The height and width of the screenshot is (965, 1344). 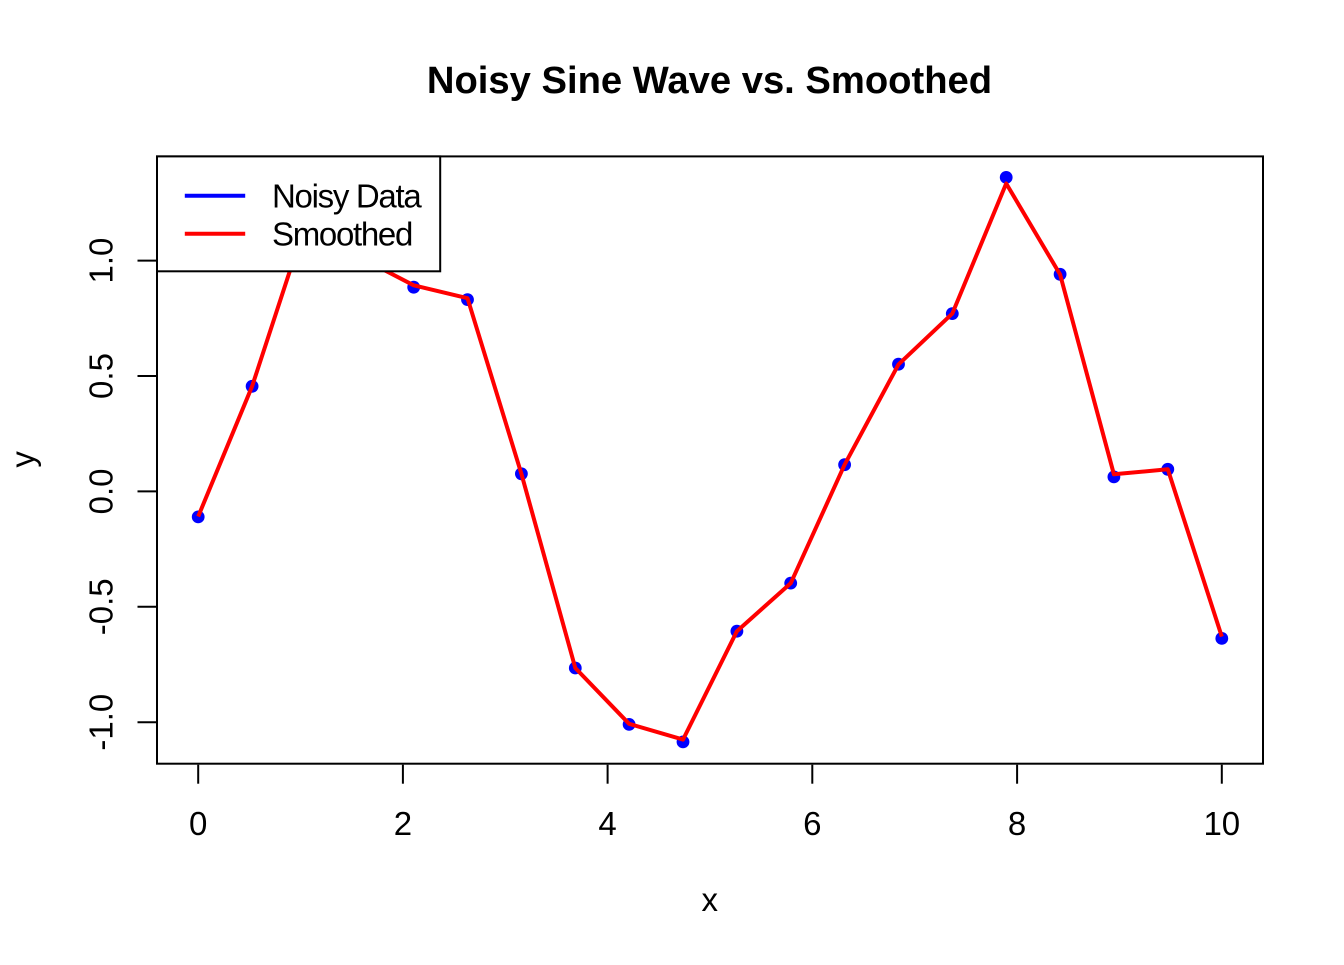 I want to click on svg-text: x, so click(x=709, y=899).